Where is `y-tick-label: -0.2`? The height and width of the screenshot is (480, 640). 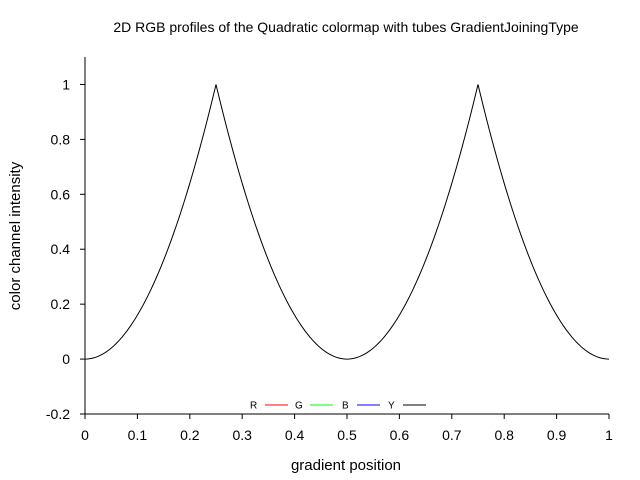
y-tick-label: -0.2 is located at coordinates (58, 414).